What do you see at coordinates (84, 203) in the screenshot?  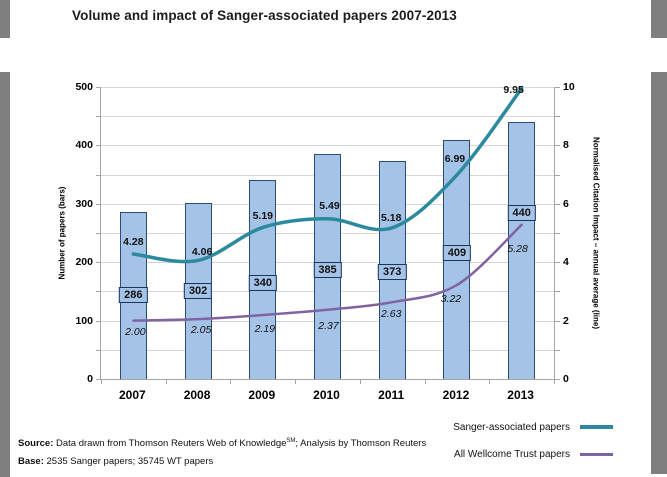 I see `y-axis-tick-label-left: 300` at bounding box center [84, 203].